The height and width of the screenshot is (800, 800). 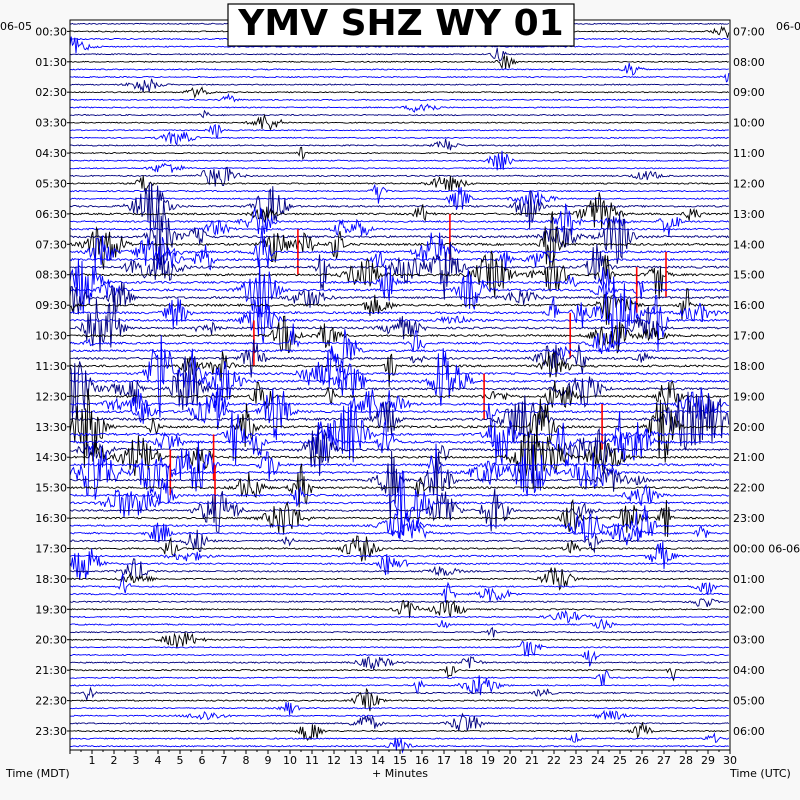 What do you see at coordinates (749, 731) in the screenshot?
I see `right-time-label: 06:00` at bounding box center [749, 731].